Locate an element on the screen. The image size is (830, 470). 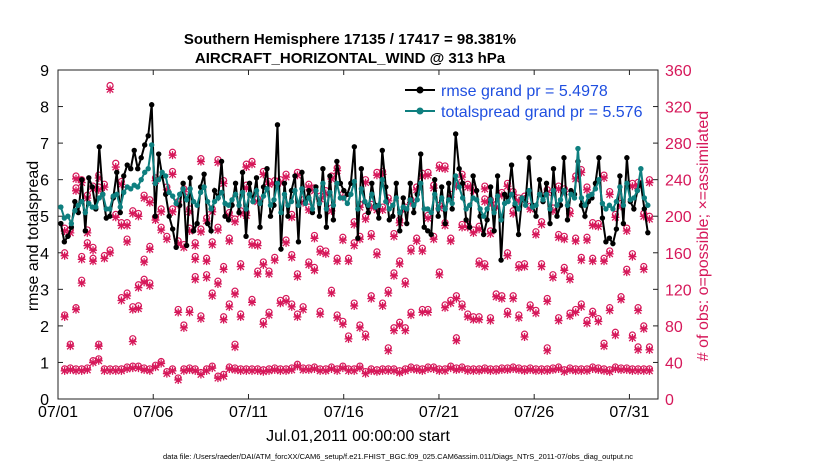
y-right-tick-label: 200 is located at coordinates (678, 217).